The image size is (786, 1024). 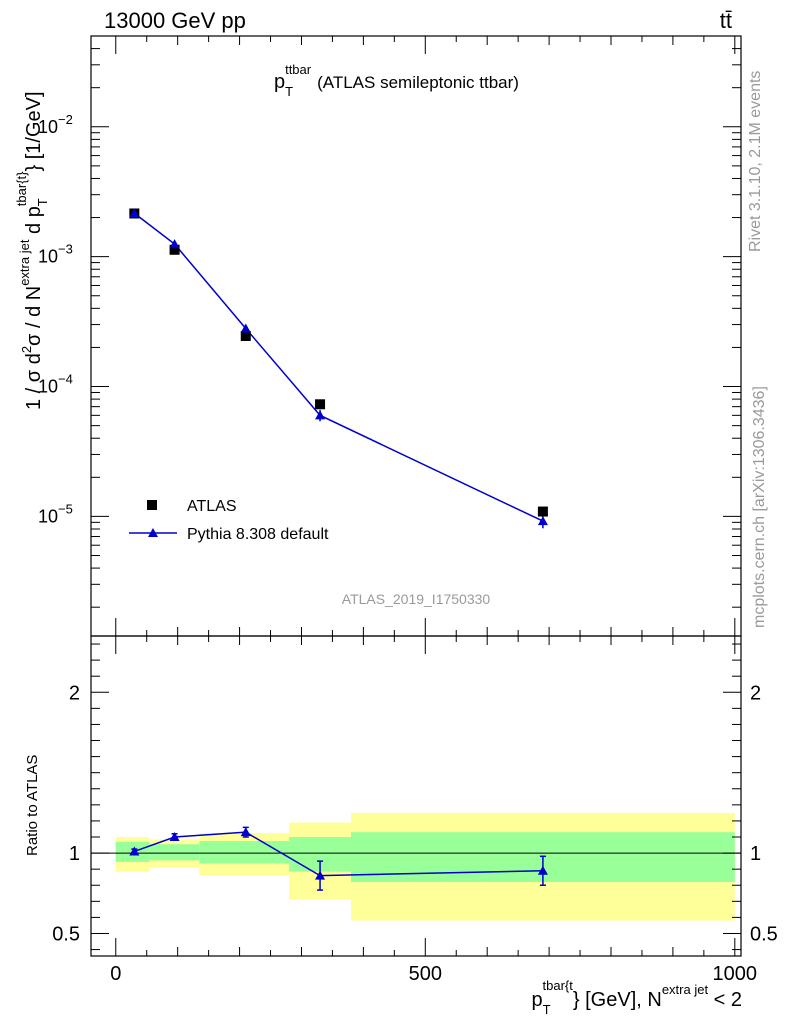 What do you see at coordinates (55, 513) in the screenshot?
I see `main-y-tick-label: 10⁻⁵` at bounding box center [55, 513].